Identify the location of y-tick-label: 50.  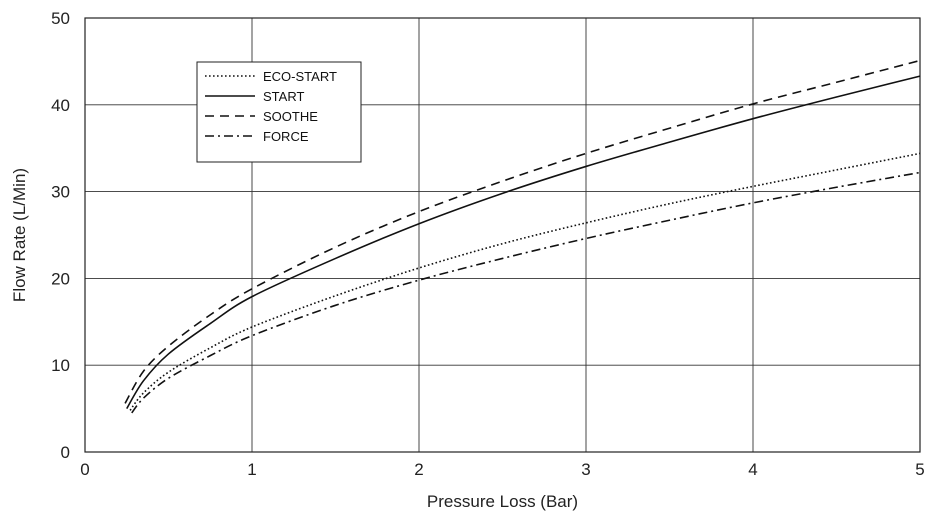
(60, 18).